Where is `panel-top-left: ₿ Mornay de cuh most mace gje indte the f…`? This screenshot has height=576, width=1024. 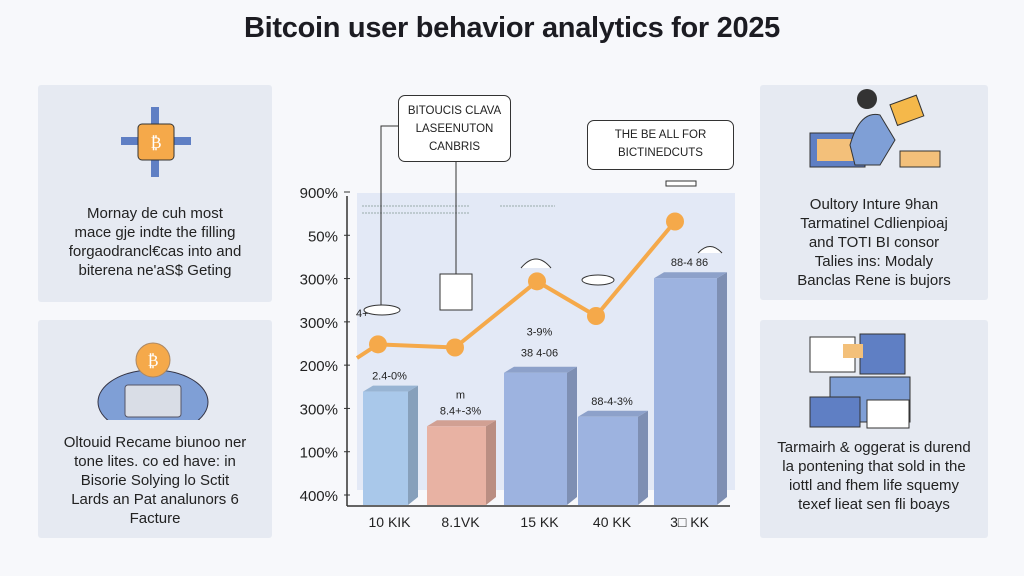
panel-top-left: ₿ Mornay de cuh most mace gje indte the f… is located at coordinates (155, 193).